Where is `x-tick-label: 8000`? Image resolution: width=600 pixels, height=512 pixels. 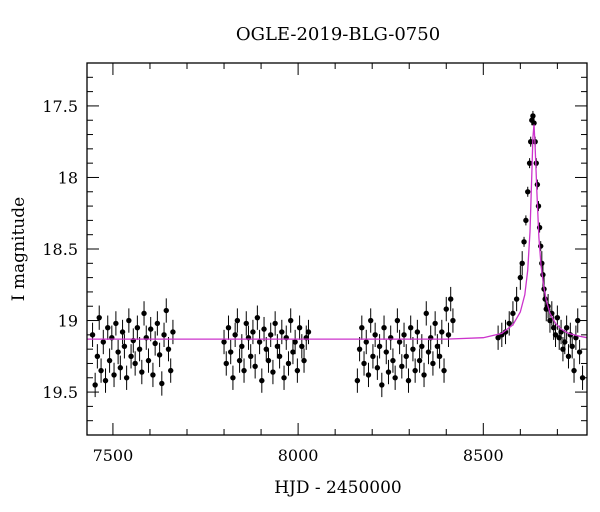
x-tick-label: 8000 is located at coordinates (298, 455).